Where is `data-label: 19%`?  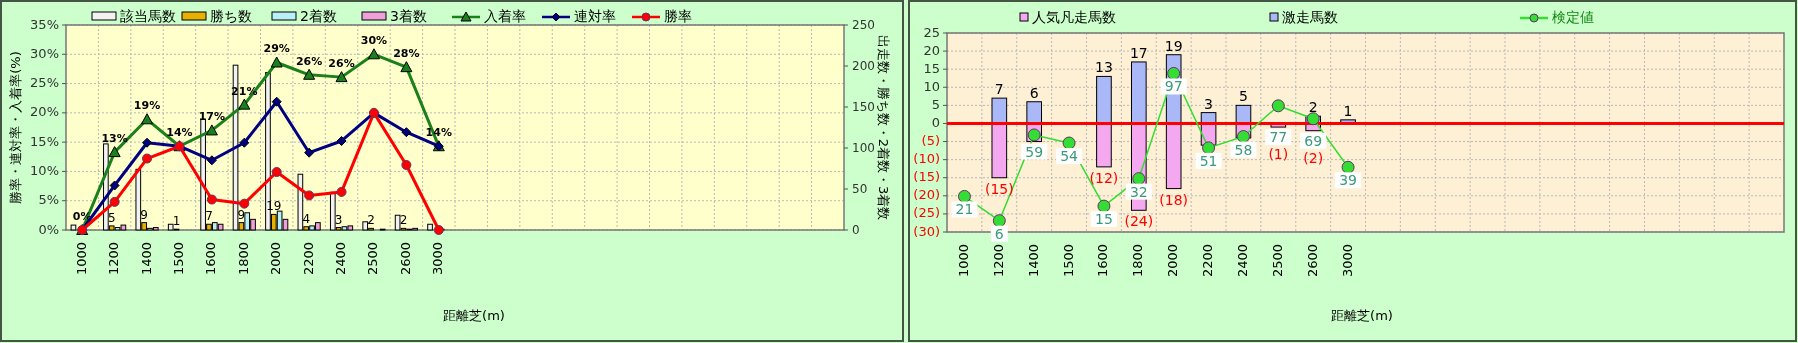
data-label: 19% is located at coordinates (147, 106).